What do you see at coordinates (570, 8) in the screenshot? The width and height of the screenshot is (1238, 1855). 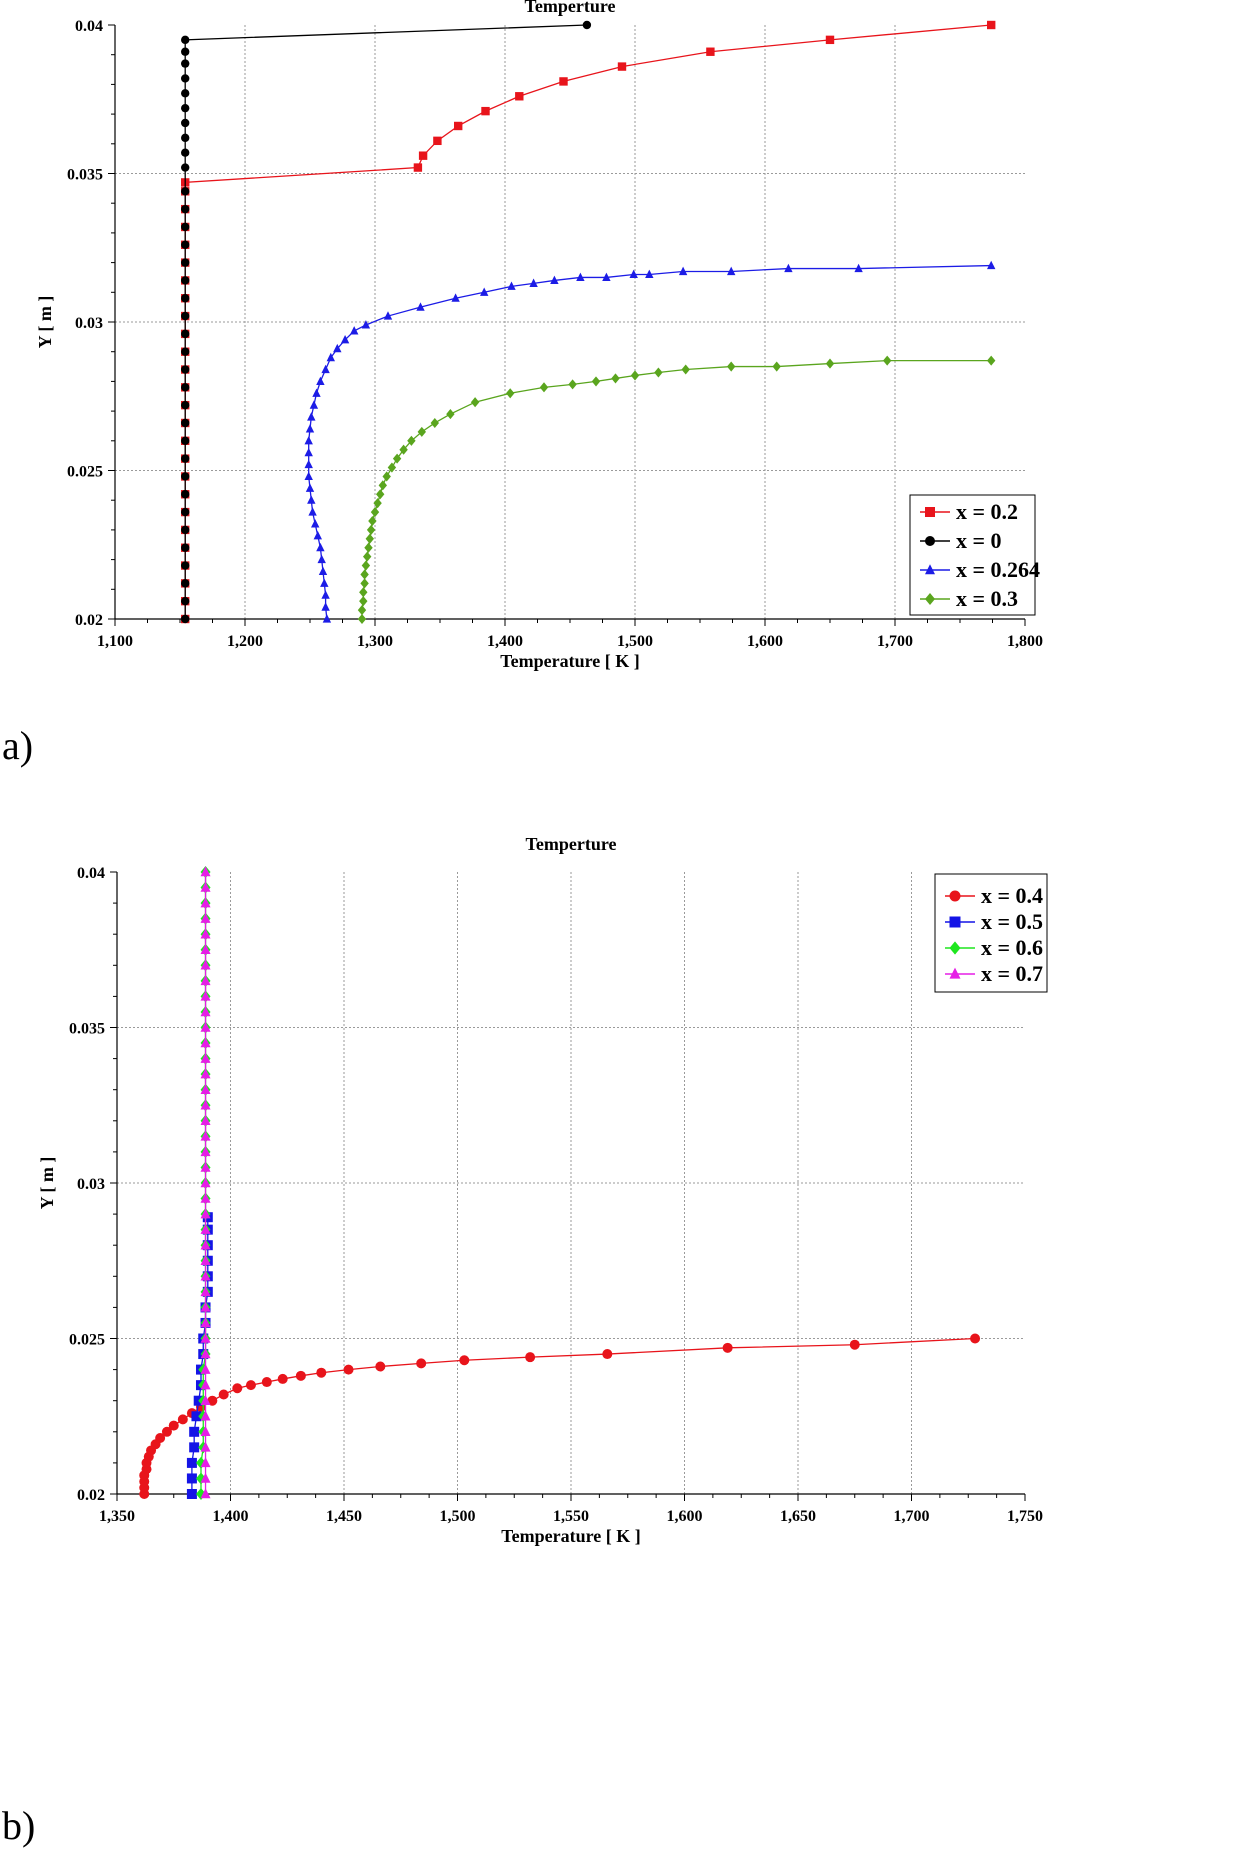 I see `chart-a-title: Temperture` at bounding box center [570, 8].